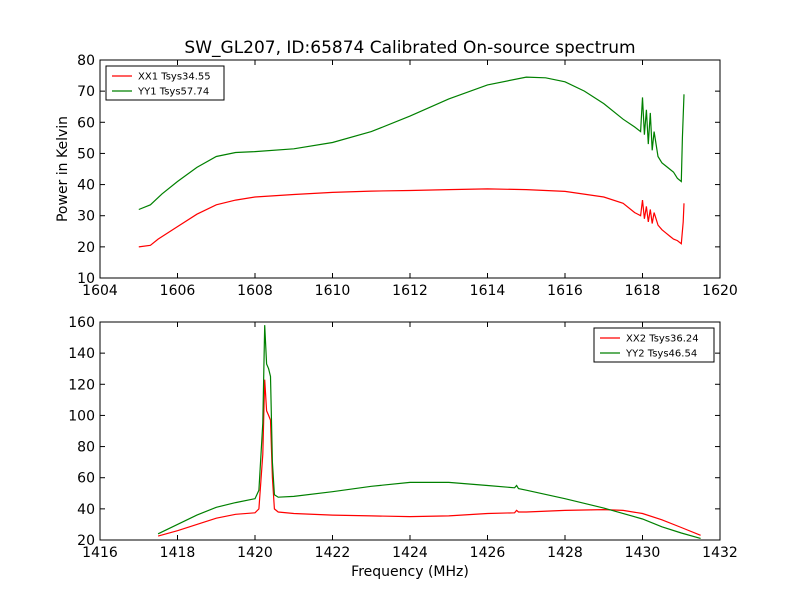 This screenshot has height=600, width=800. What do you see at coordinates (86, 541) in the screenshot?
I see `bottom-y-tick-label: 20` at bounding box center [86, 541].